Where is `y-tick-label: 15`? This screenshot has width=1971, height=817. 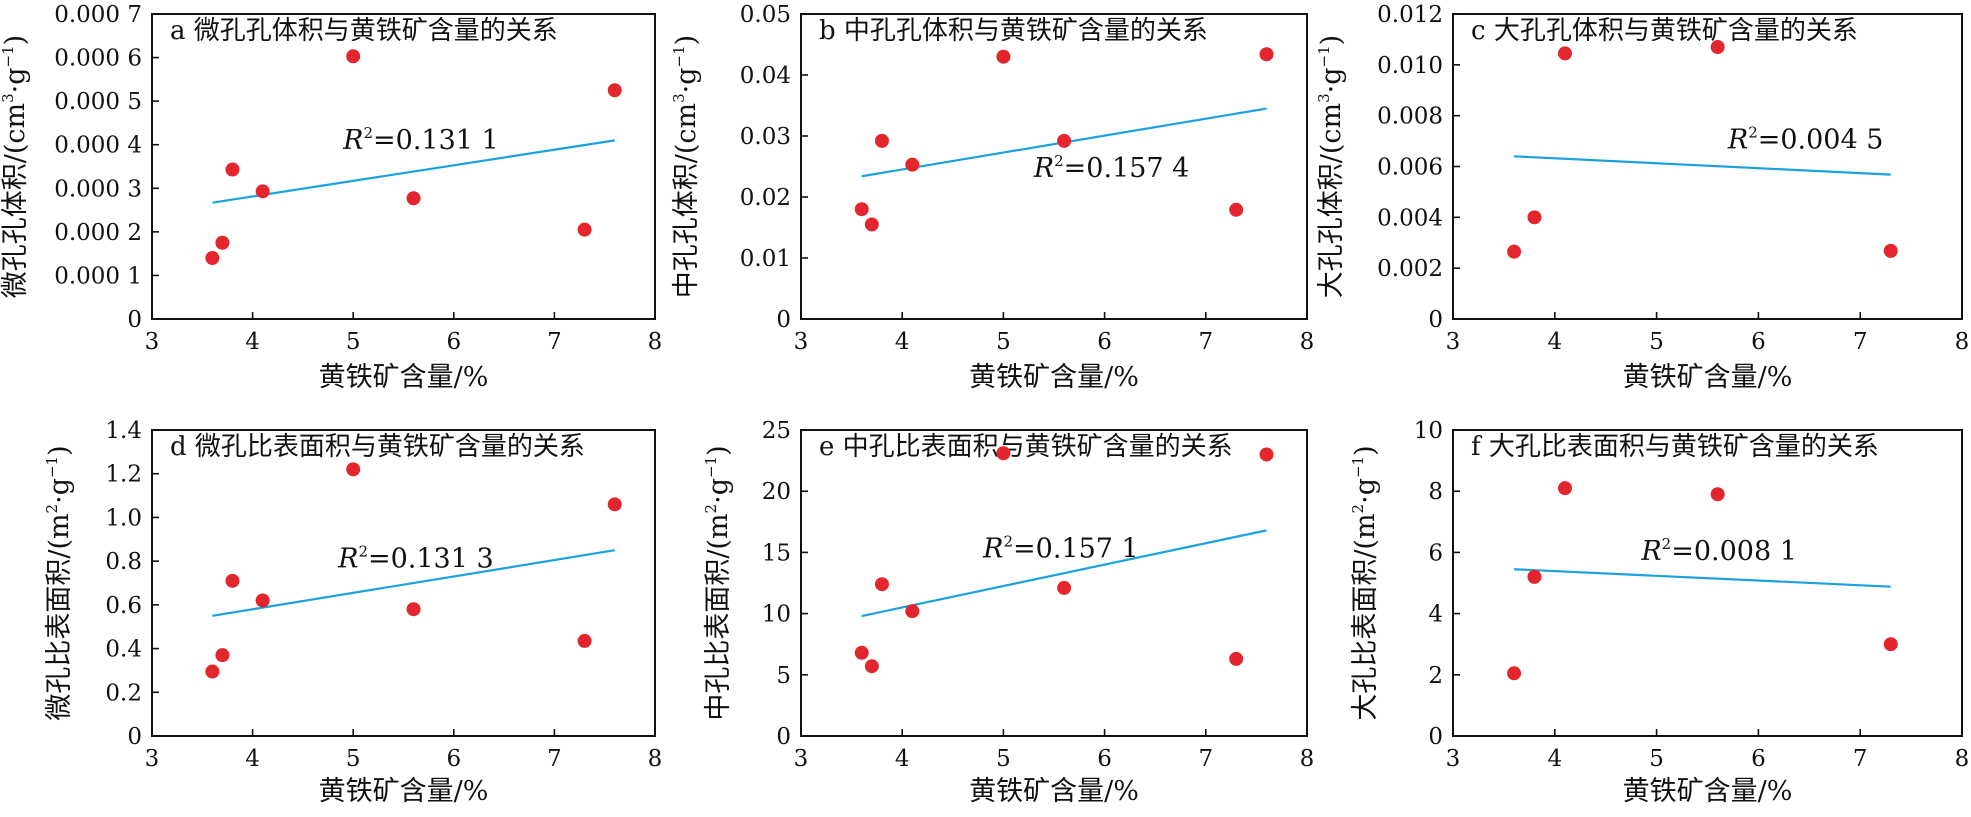
y-tick-label: 15 is located at coordinates (776, 553).